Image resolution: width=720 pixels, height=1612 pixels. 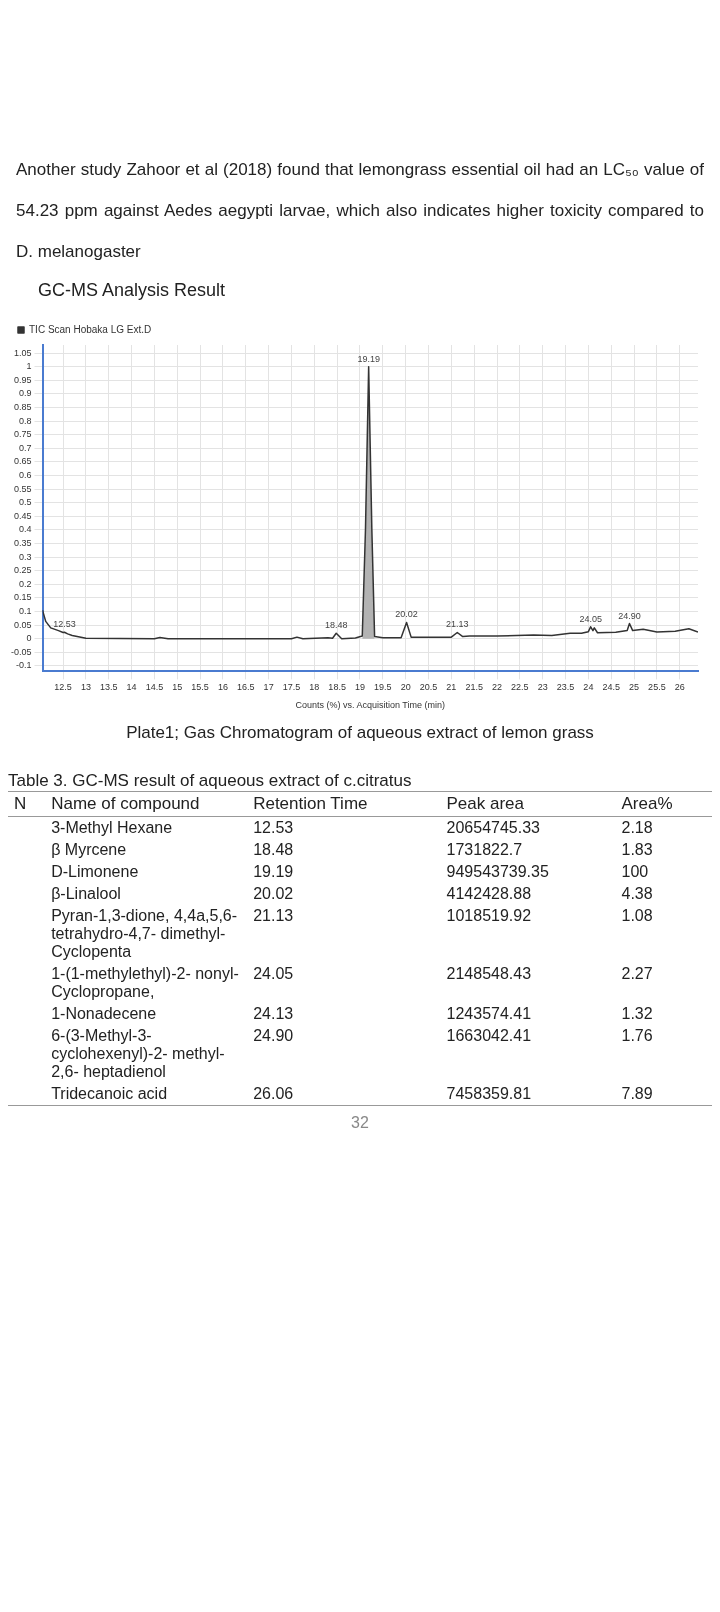 I want to click on y-tick-label: 0.25, so click(x=22, y=570).